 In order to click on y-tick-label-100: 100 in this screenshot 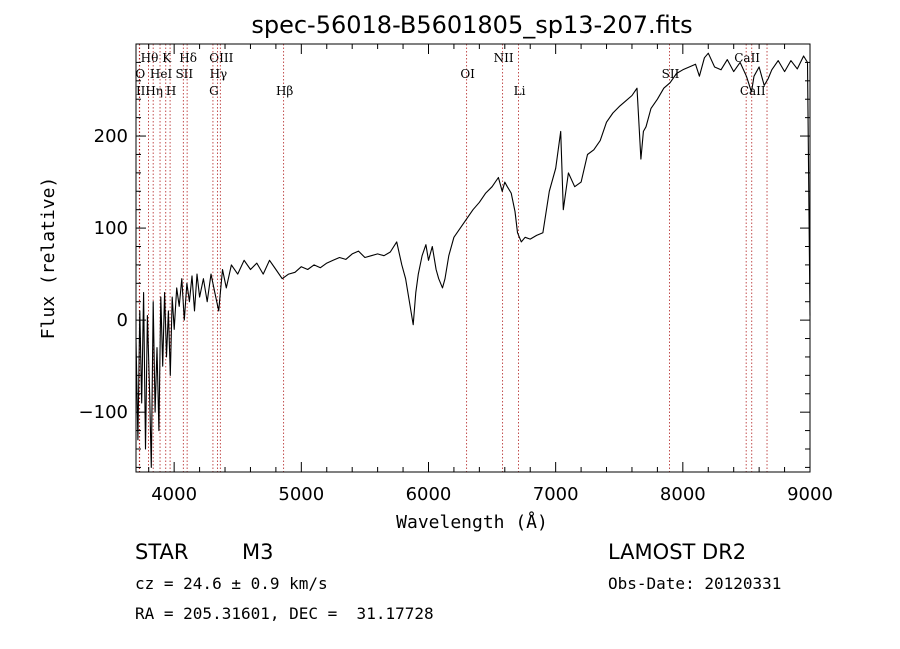, I will do `click(111, 228)`.